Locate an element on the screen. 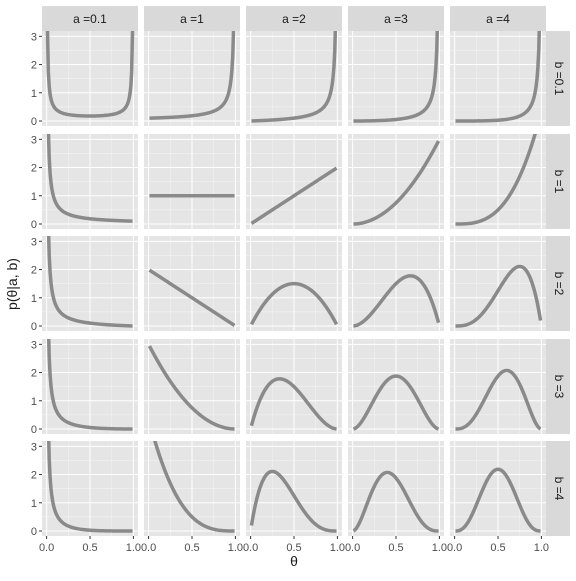 This screenshot has height=581, width=576. row-strip-label: b =2 is located at coordinates (559, 284).